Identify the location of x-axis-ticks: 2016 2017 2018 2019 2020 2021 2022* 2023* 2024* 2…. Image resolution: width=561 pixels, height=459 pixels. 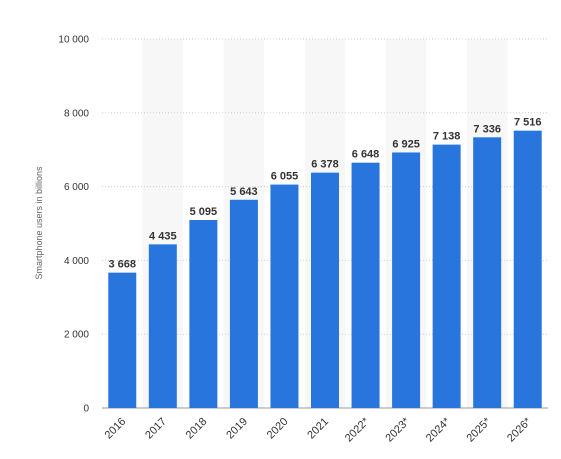
(319, 429).